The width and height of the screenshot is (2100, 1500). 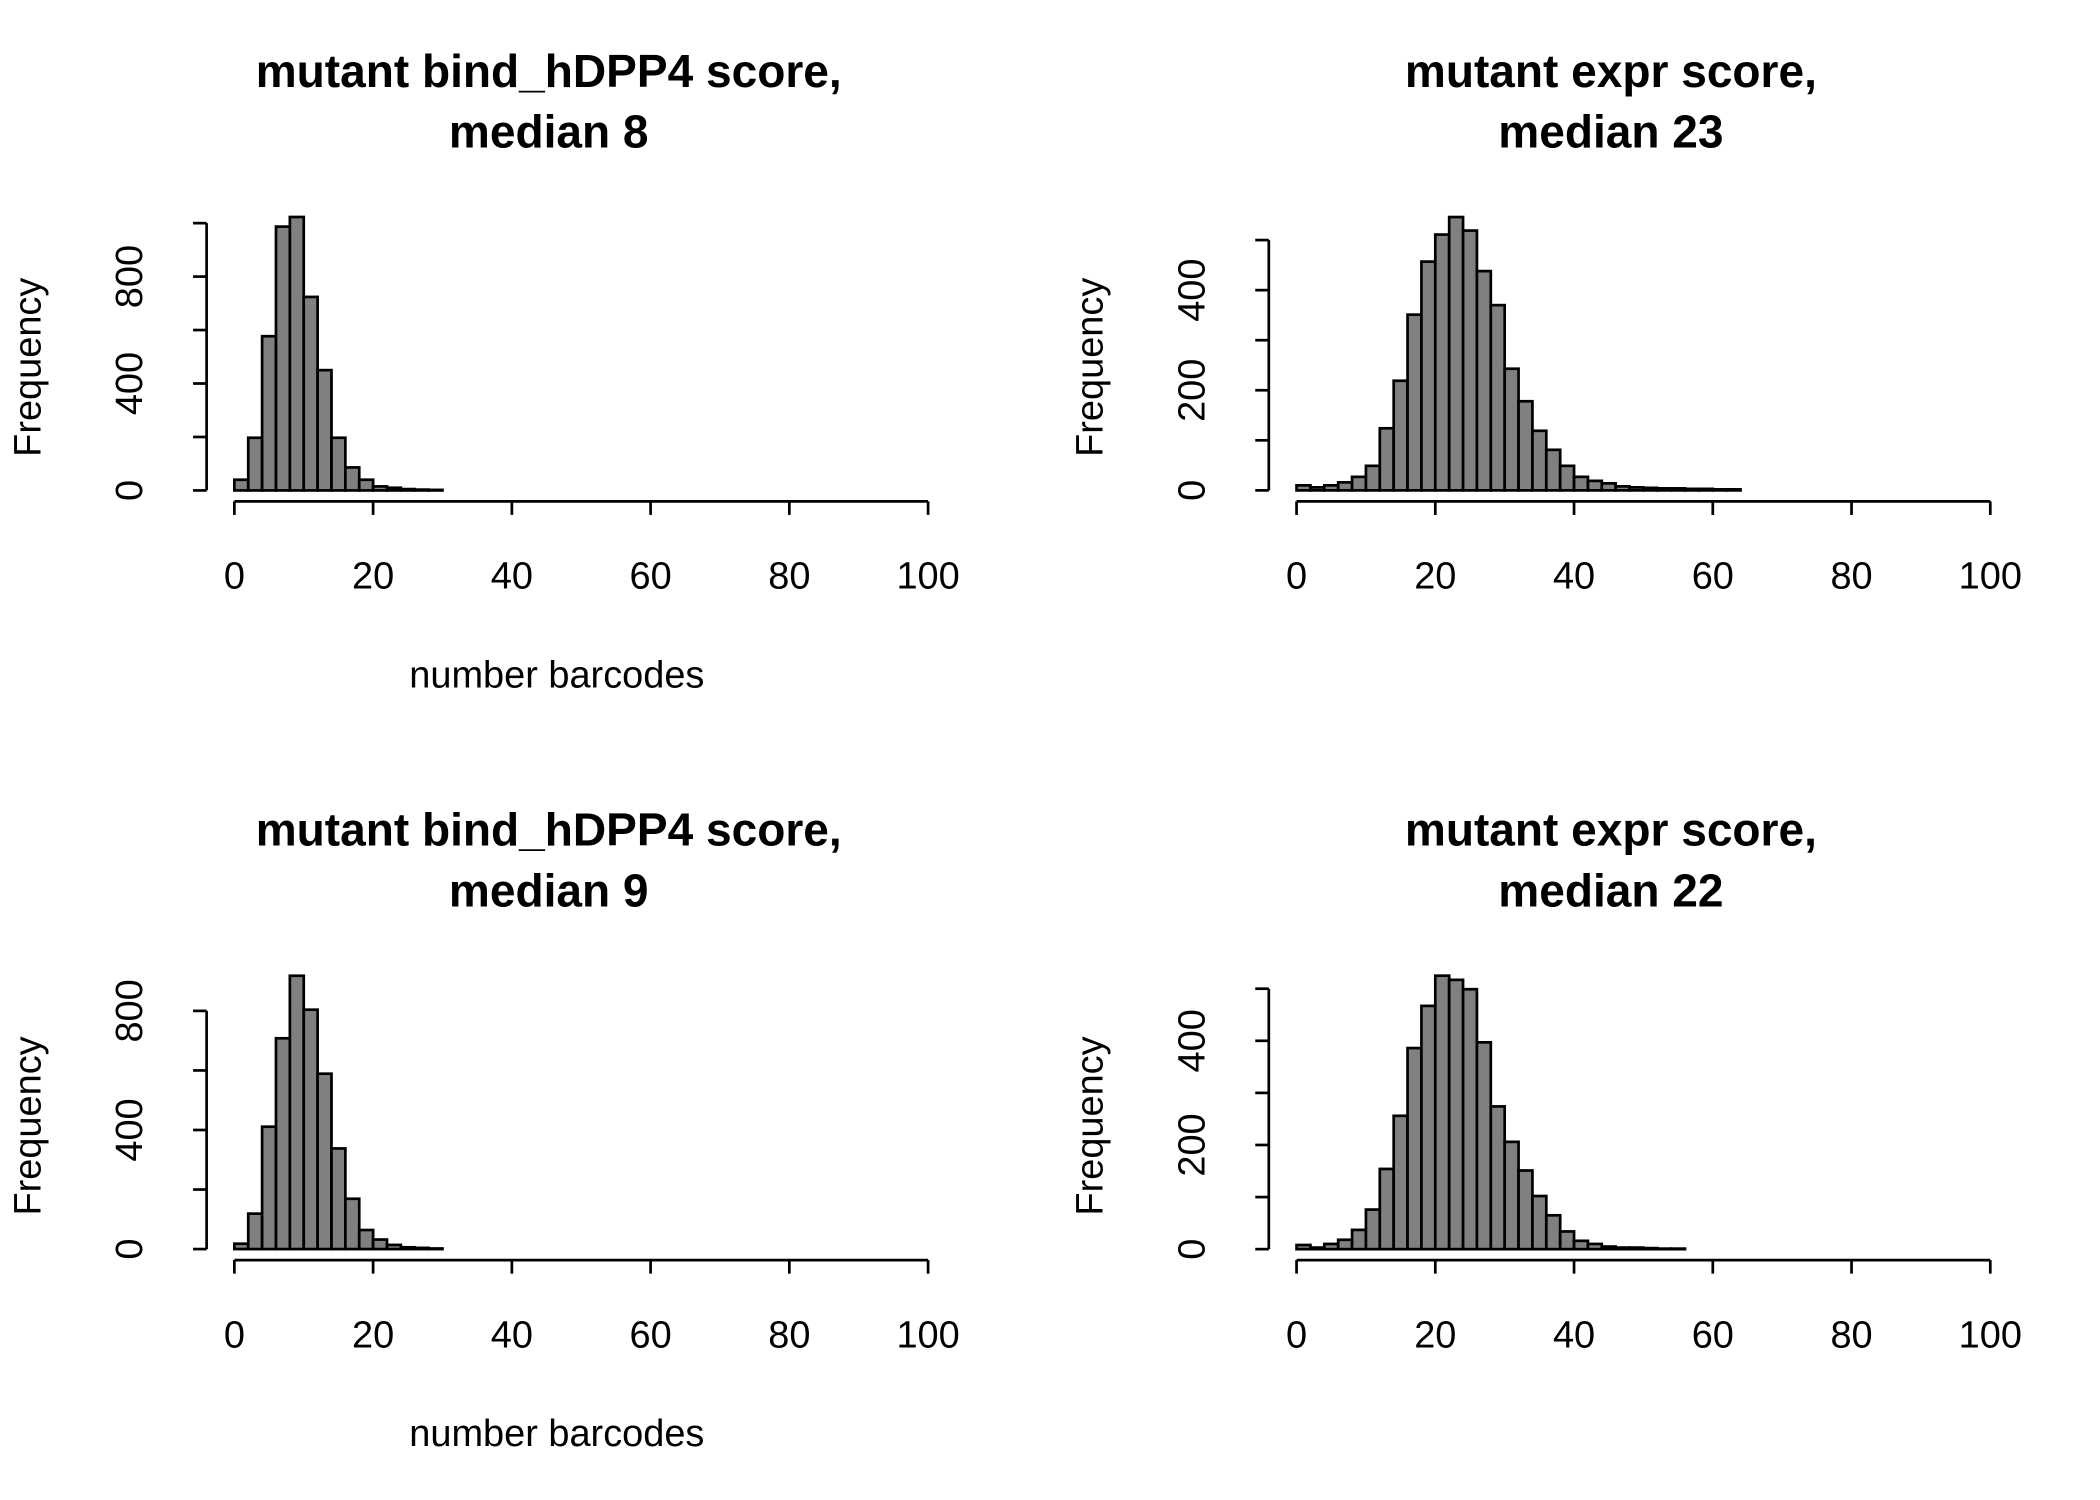 I want to click on chart-title: median 9, so click(x=549, y=890).